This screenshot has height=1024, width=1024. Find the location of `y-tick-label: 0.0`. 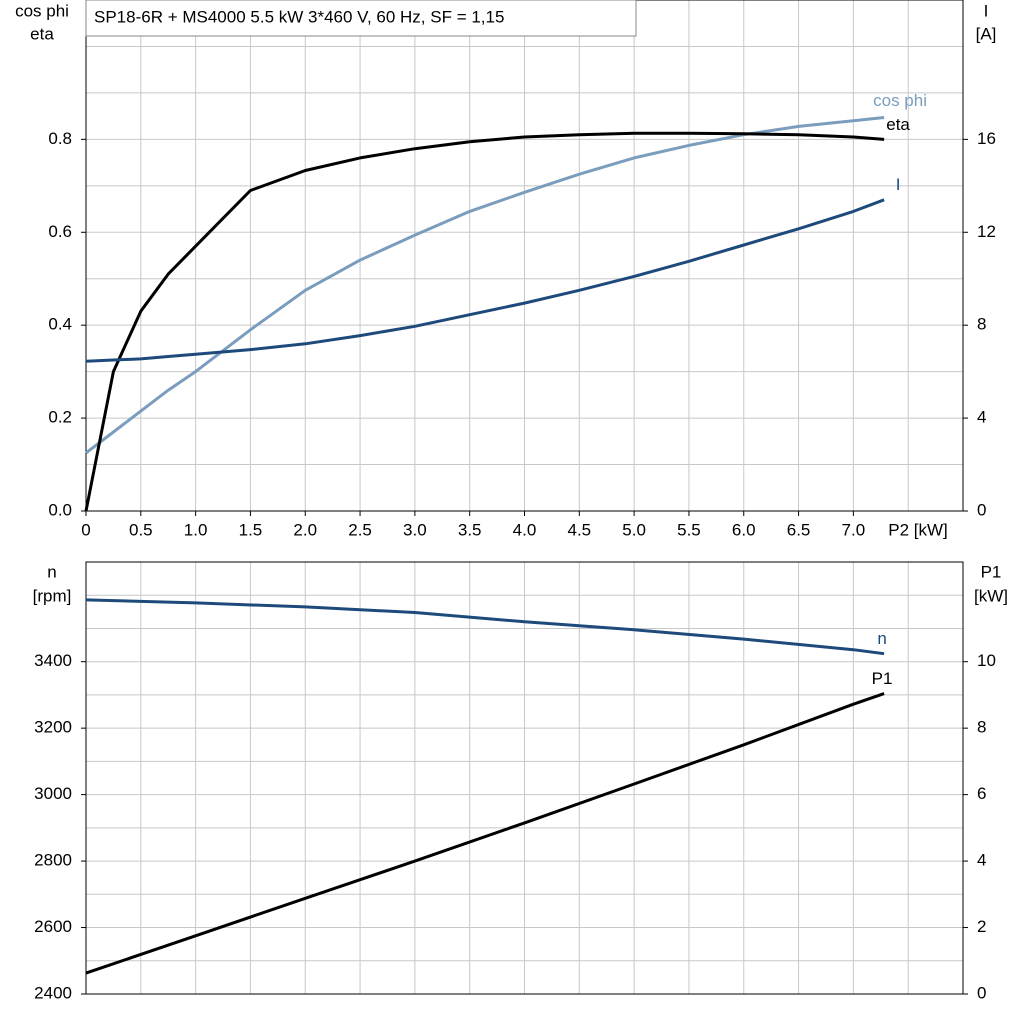

y-tick-label: 0.0 is located at coordinates (60, 509).